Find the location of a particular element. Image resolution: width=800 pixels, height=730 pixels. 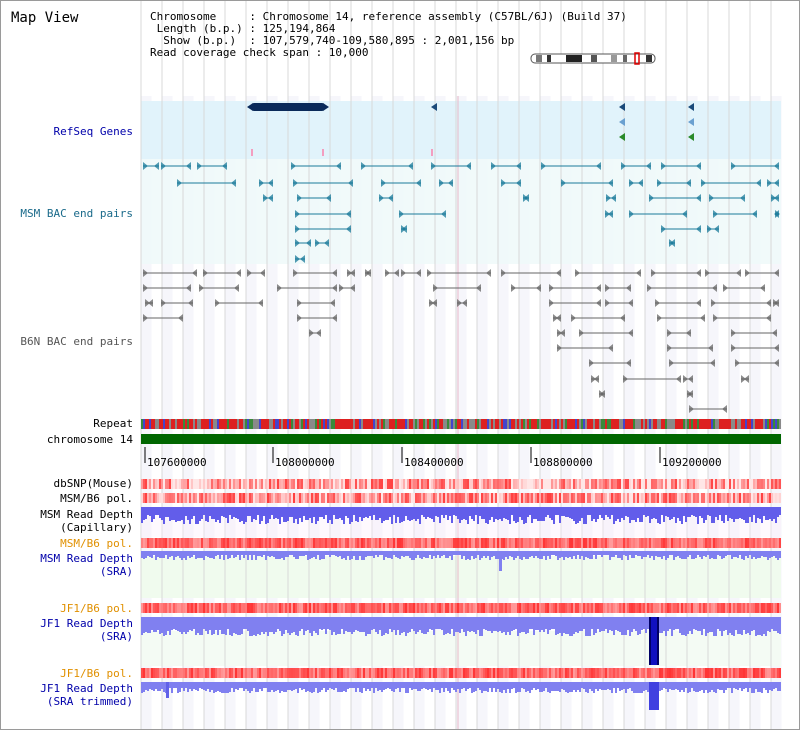

track-label-msm-bac: MSM BAC end pairs is located at coordinates (76, 213).